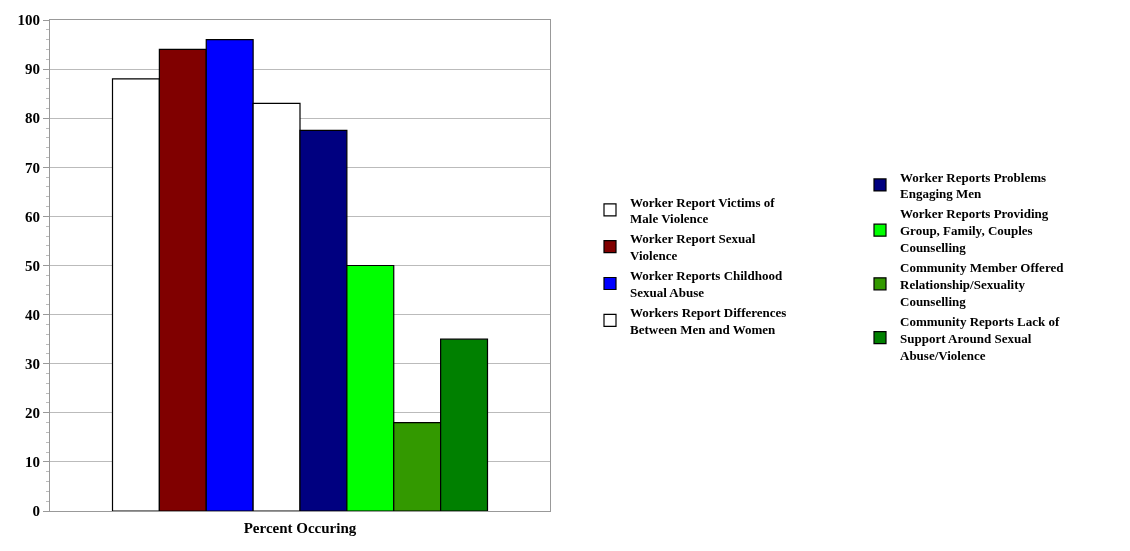 This screenshot has width=1130, height=551. Describe the element at coordinates (980, 338) in the screenshot. I see `legend-label: Community Reports Lack of Support Around Sexual Abuse/Violence` at that location.